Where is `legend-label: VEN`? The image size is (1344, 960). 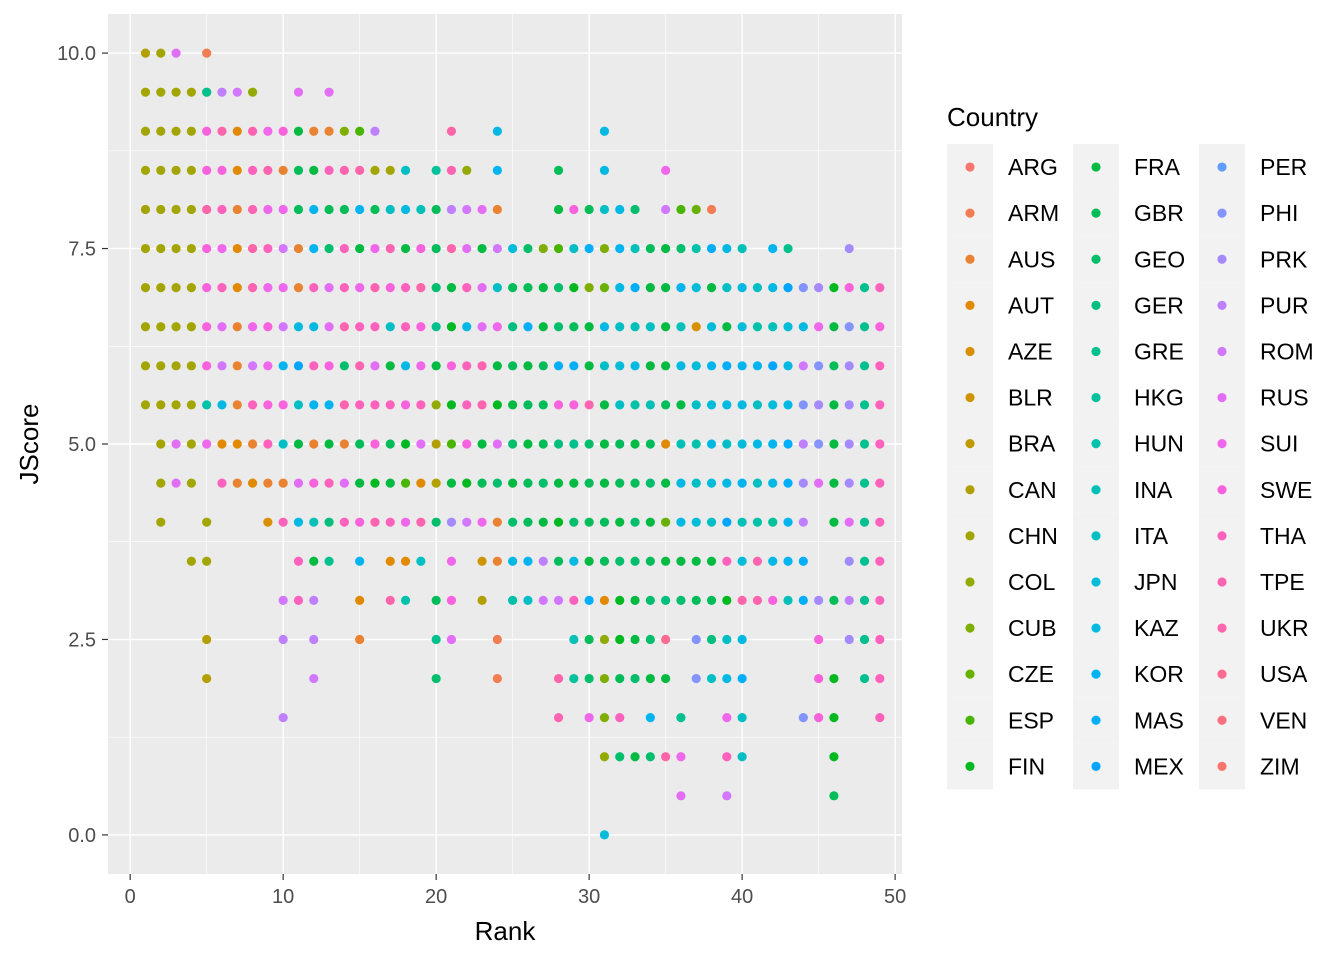
legend-label: VEN is located at coordinates (1283, 720).